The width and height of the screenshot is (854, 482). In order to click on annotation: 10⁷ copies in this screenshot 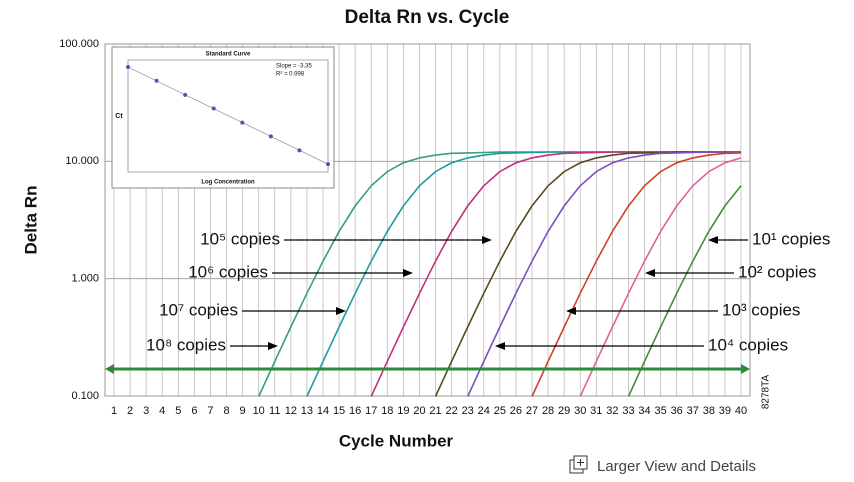, I will do `click(198, 309)`.